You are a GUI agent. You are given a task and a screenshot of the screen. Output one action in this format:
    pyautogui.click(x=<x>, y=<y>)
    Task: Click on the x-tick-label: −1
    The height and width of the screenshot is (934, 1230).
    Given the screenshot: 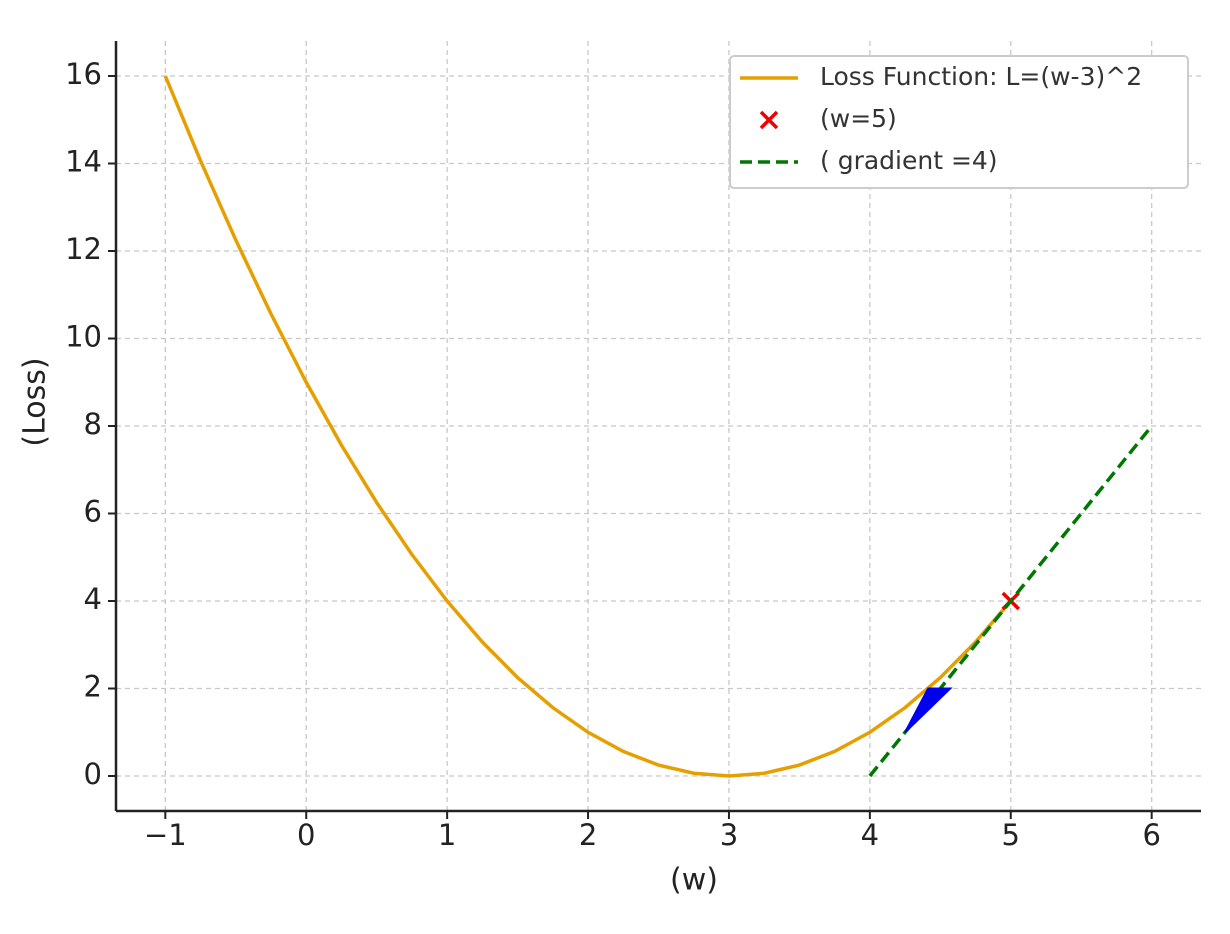 What is the action you would take?
    pyautogui.click(x=165, y=835)
    